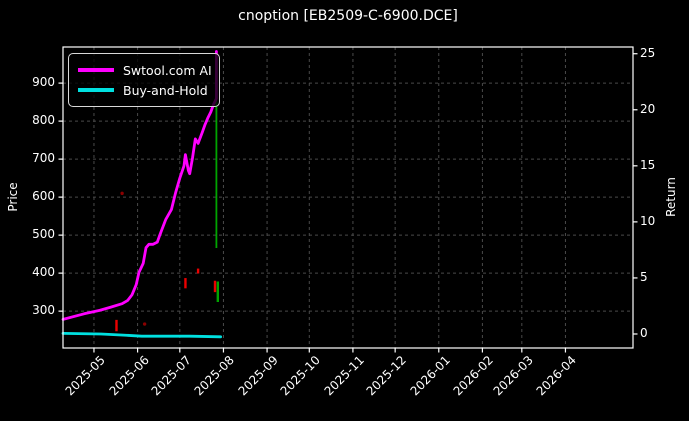 This screenshot has height=421, width=689. I want to click on right-axis-label: Return, so click(671, 197).